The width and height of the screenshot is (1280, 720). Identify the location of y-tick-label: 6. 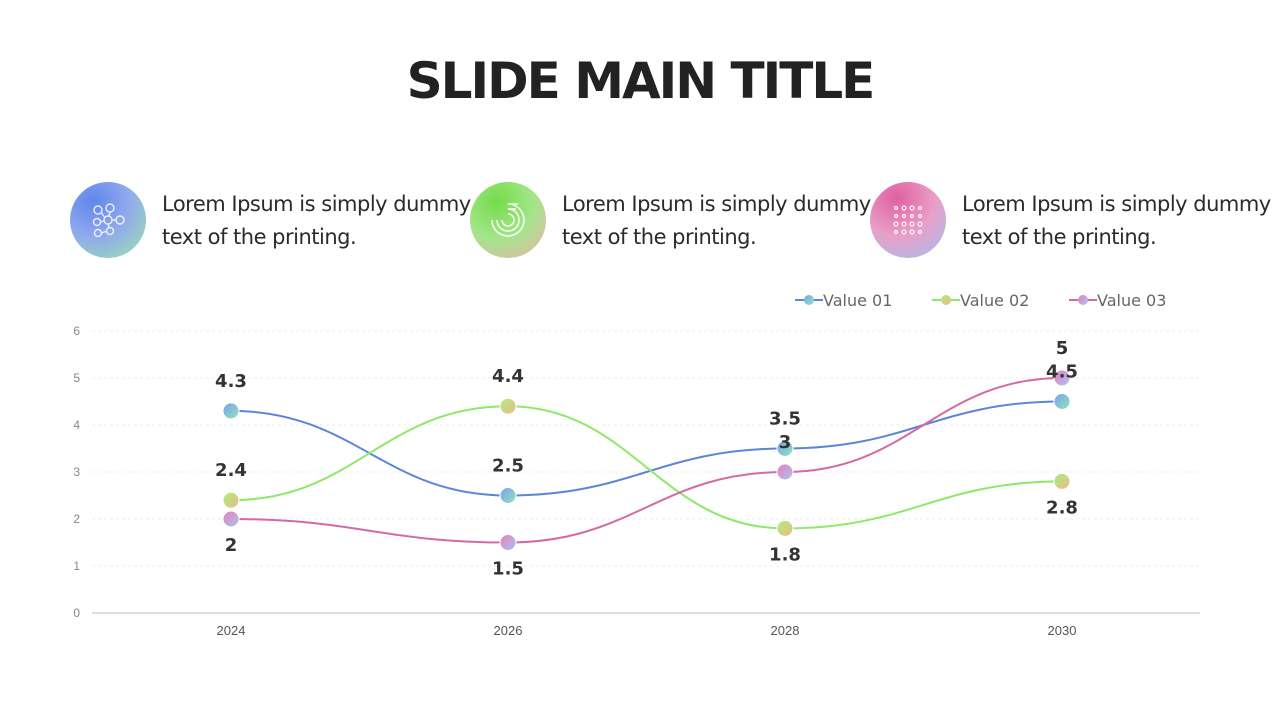
(76, 331).